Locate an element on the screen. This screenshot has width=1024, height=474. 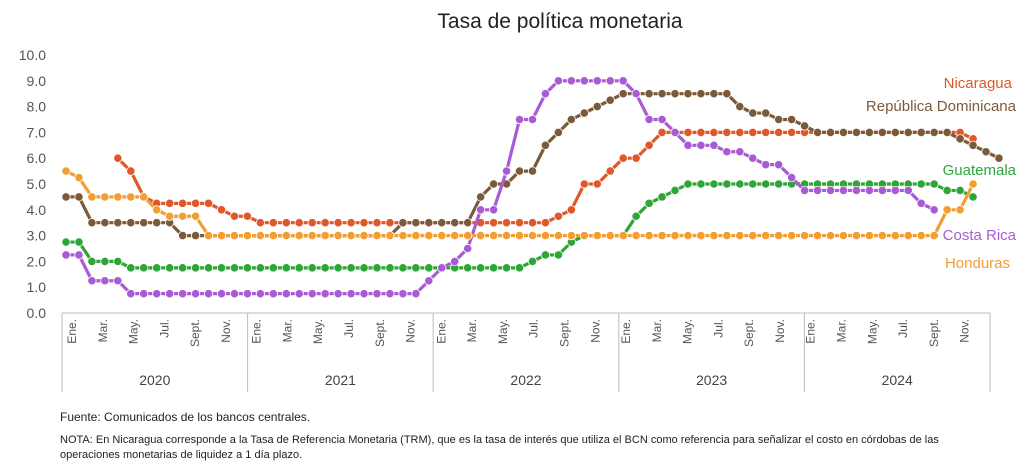
year-label: 2023 is located at coordinates (711, 380).